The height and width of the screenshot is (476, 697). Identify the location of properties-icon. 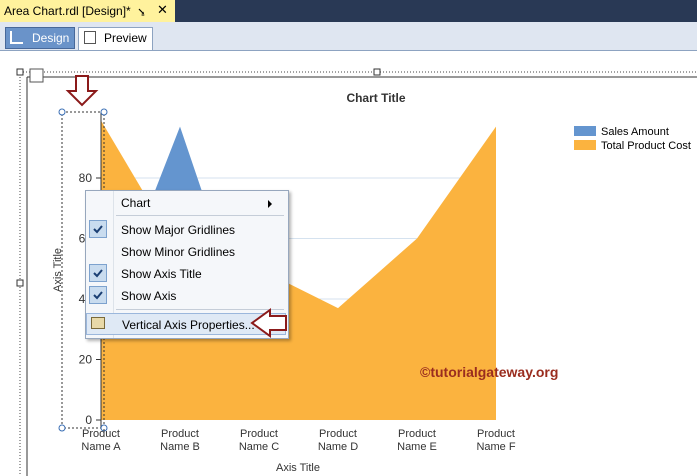
(98, 323).